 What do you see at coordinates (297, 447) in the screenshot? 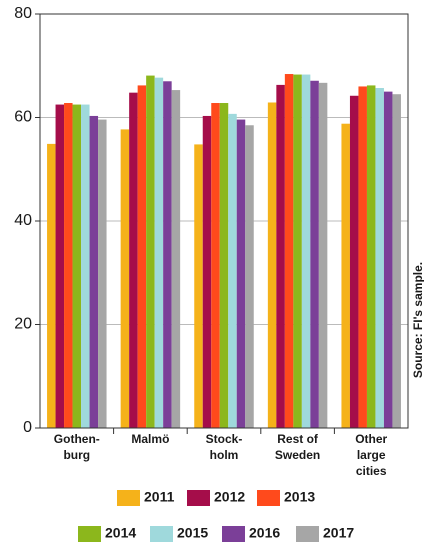
I see `x-tick-label: Rest of Sweden` at bounding box center [297, 447].